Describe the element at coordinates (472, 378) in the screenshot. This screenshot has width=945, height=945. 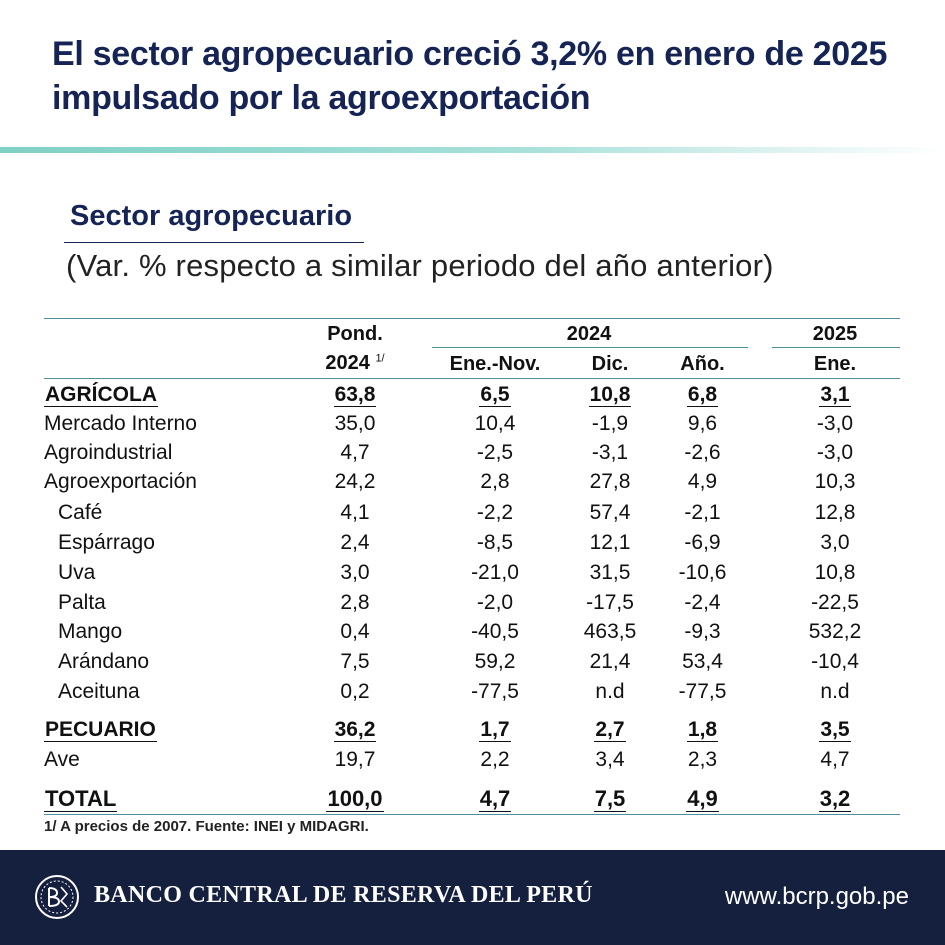
I see `header-bottom-rule` at that location.